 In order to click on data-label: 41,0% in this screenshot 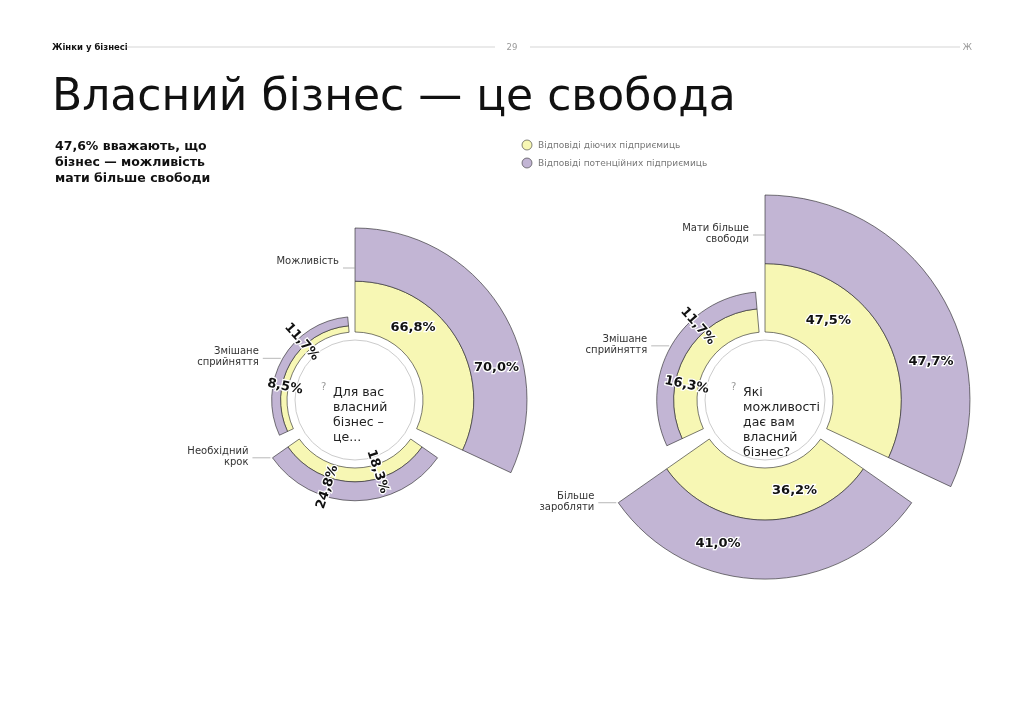, I will do `click(718, 542)`.